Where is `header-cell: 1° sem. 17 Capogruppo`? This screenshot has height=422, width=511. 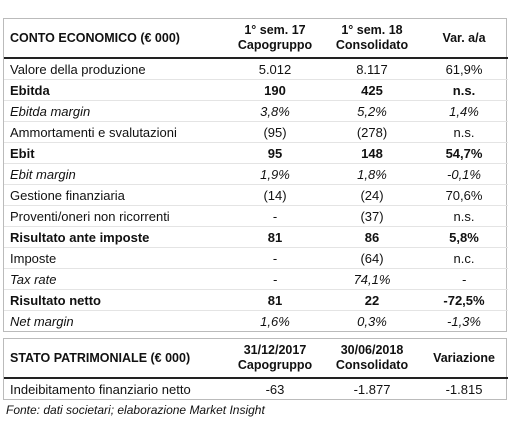 header-cell: 1° sem. 17 Capogruppo is located at coordinates (275, 39).